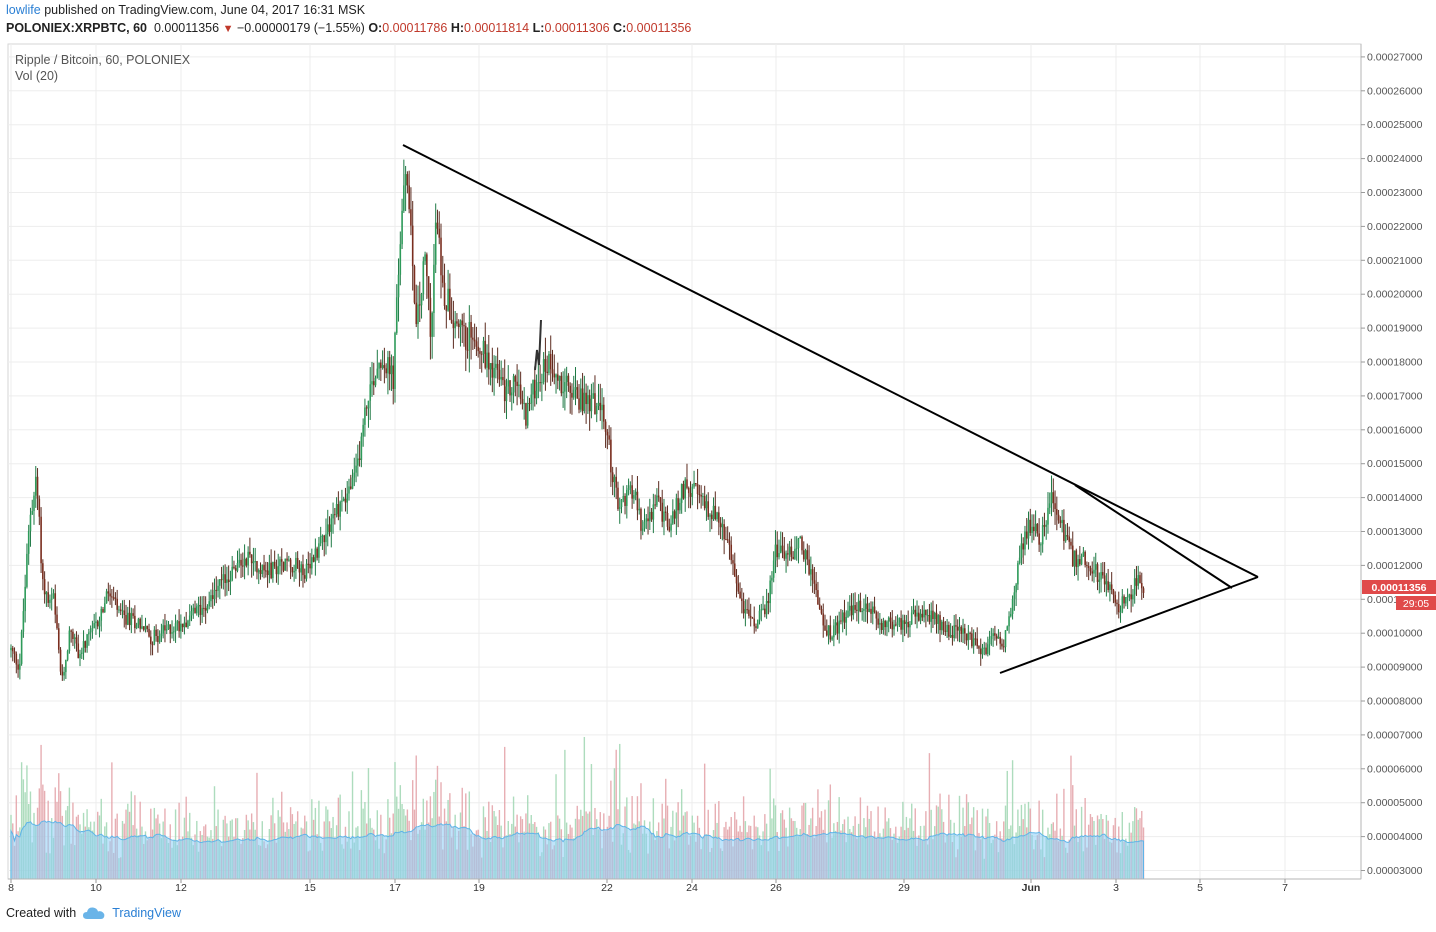 Image resolution: width=1436 pixels, height=932 pixels. What do you see at coordinates (1395, 871) in the screenshot?
I see `price-tick-label: 0.00003000` at bounding box center [1395, 871].